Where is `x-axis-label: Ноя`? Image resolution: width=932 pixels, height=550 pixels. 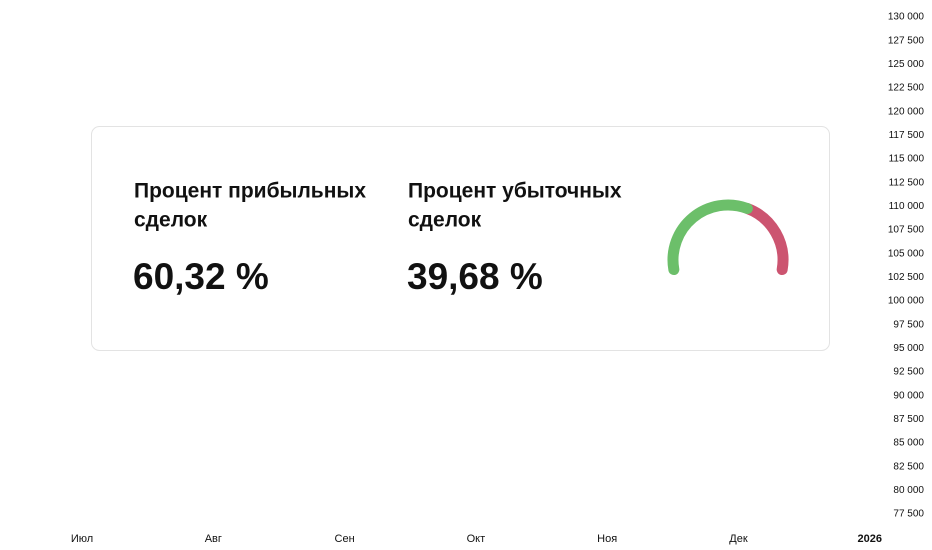
x-axis-label: Ноя is located at coordinates (607, 539).